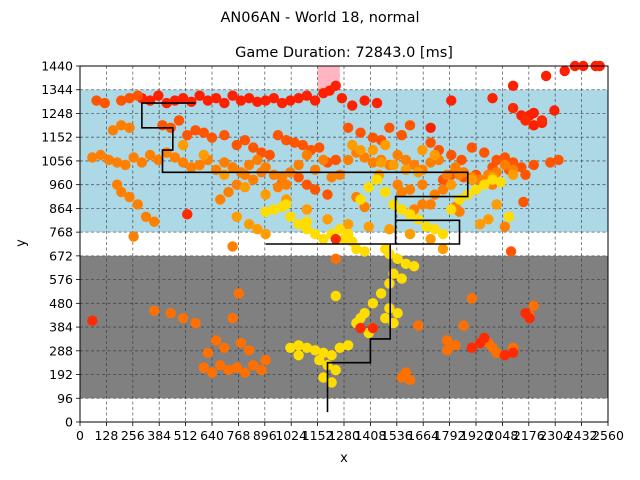 Image resolution: width=640 pixels, height=480 pixels. I want to click on y-tick-label: 0, so click(69, 422).